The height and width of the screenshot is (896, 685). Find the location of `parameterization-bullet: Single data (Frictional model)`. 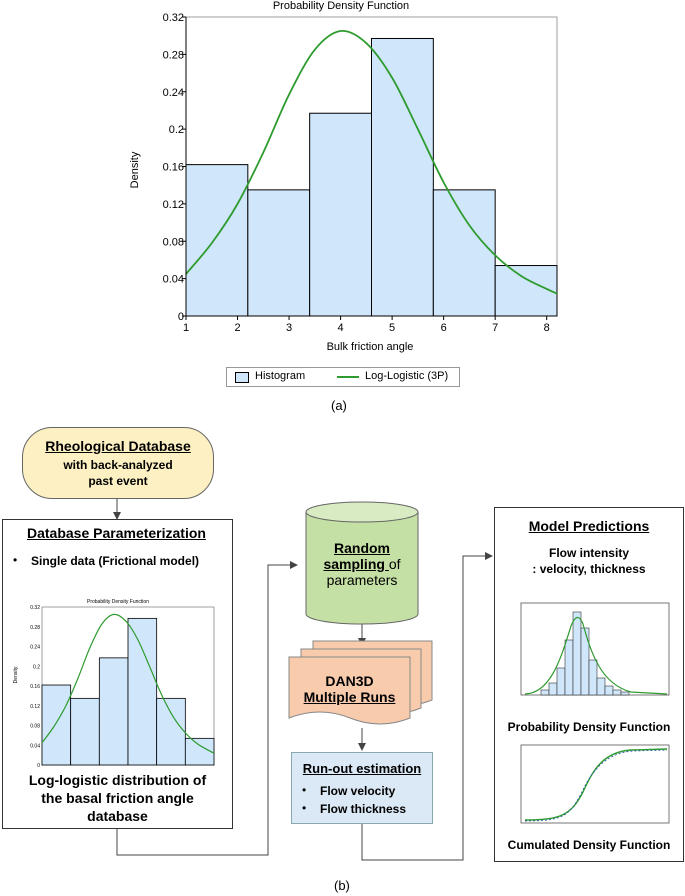

parameterization-bullet: Single data (Frictional model) is located at coordinates (115, 561).